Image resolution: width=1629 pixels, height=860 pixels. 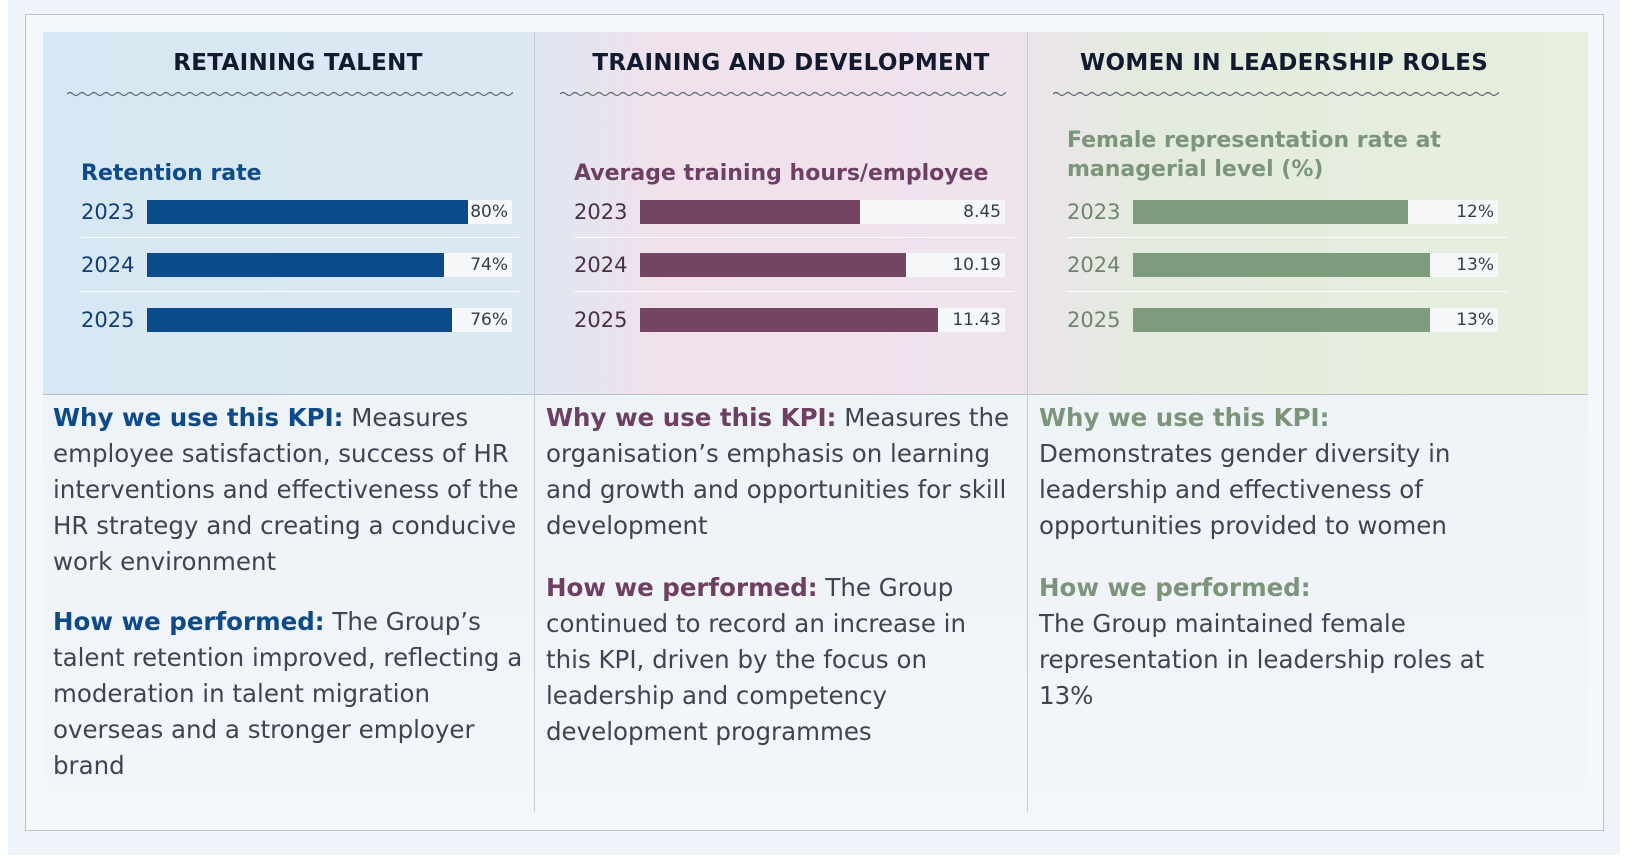 What do you see at coordinates (298, 63) in the screenshot?
I see `panel-title: RETAINING TALENT` at bounding box center [298, 63].